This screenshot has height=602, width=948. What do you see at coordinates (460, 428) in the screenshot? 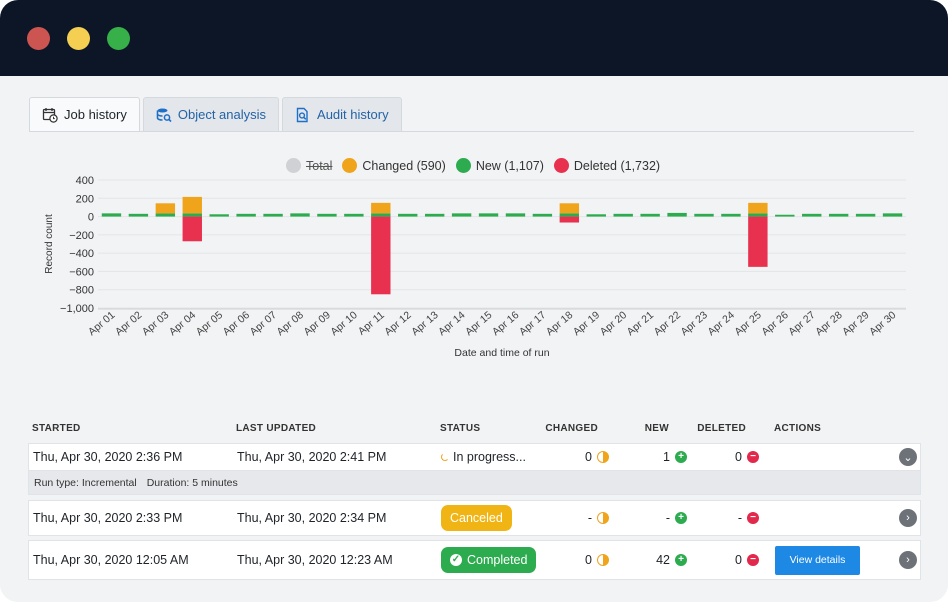
I see `header-status: STATUS` at bounding box center [460, 428].